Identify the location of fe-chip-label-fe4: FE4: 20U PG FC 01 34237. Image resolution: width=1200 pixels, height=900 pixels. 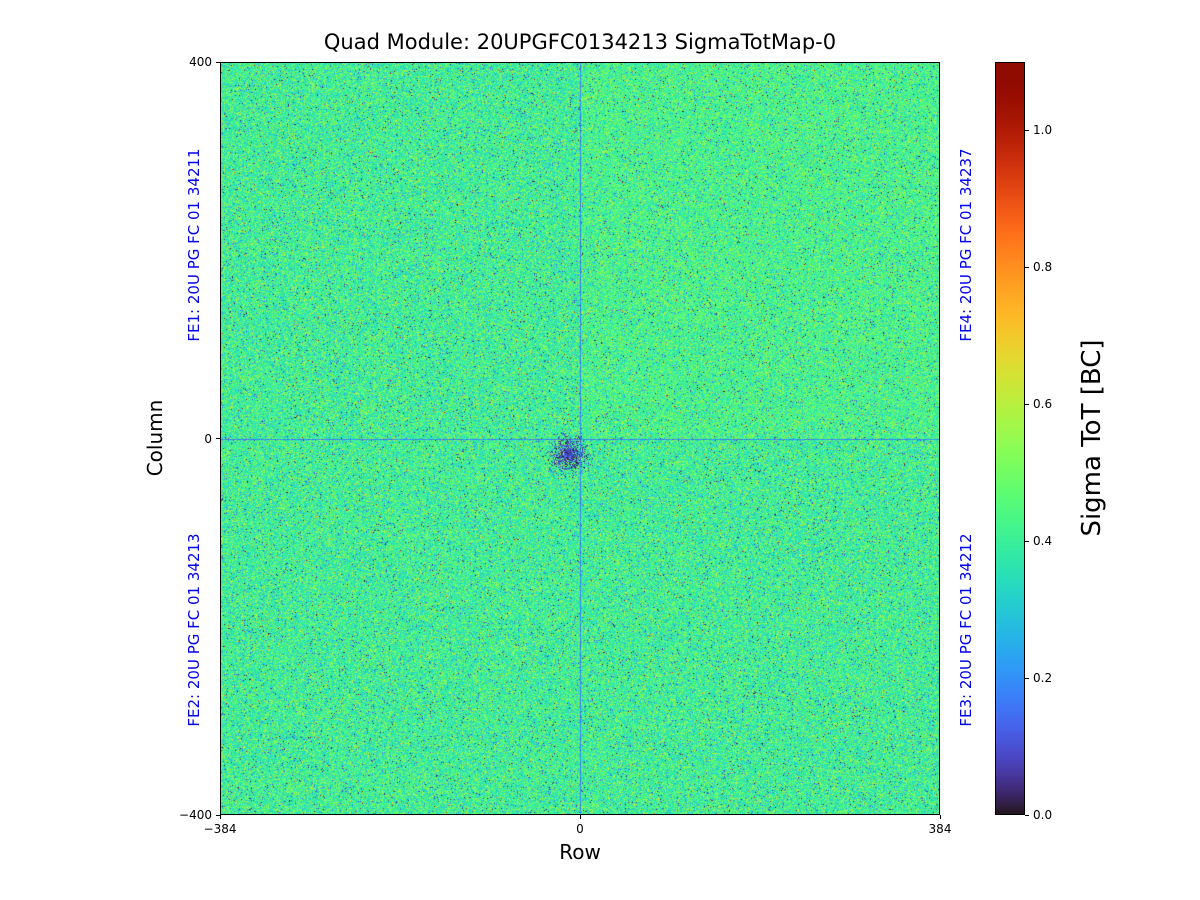
(966, 245).